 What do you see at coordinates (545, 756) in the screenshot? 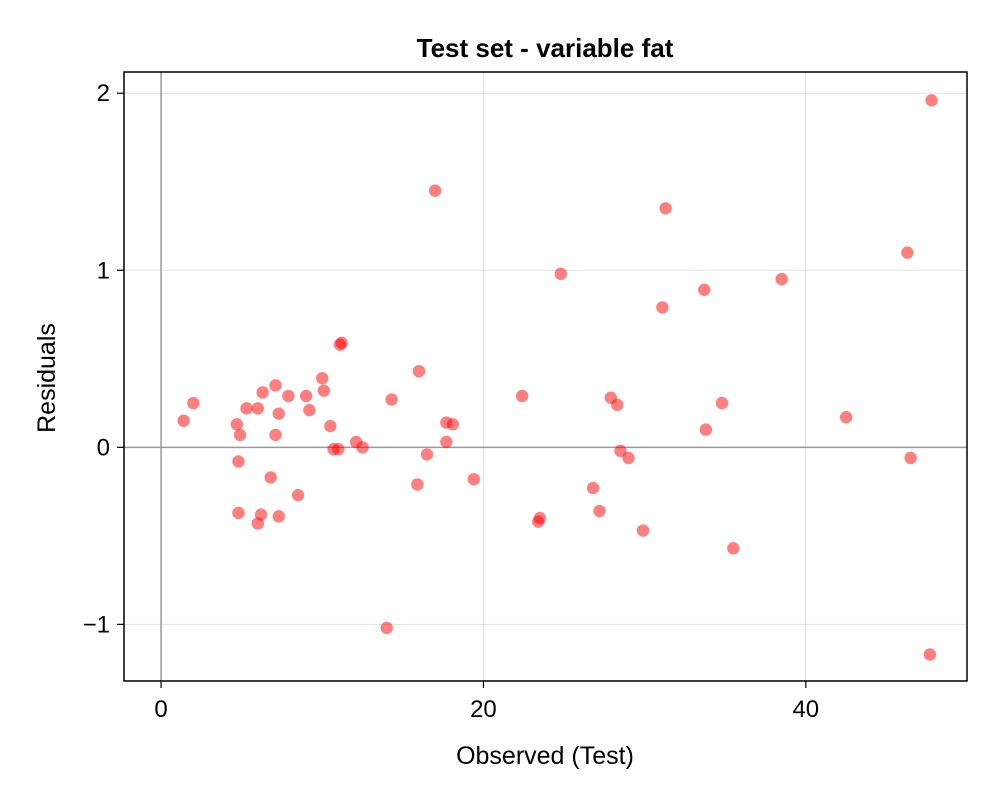
I see `x-axis-label: Observed (Test)` at bounding box center [545, 756].